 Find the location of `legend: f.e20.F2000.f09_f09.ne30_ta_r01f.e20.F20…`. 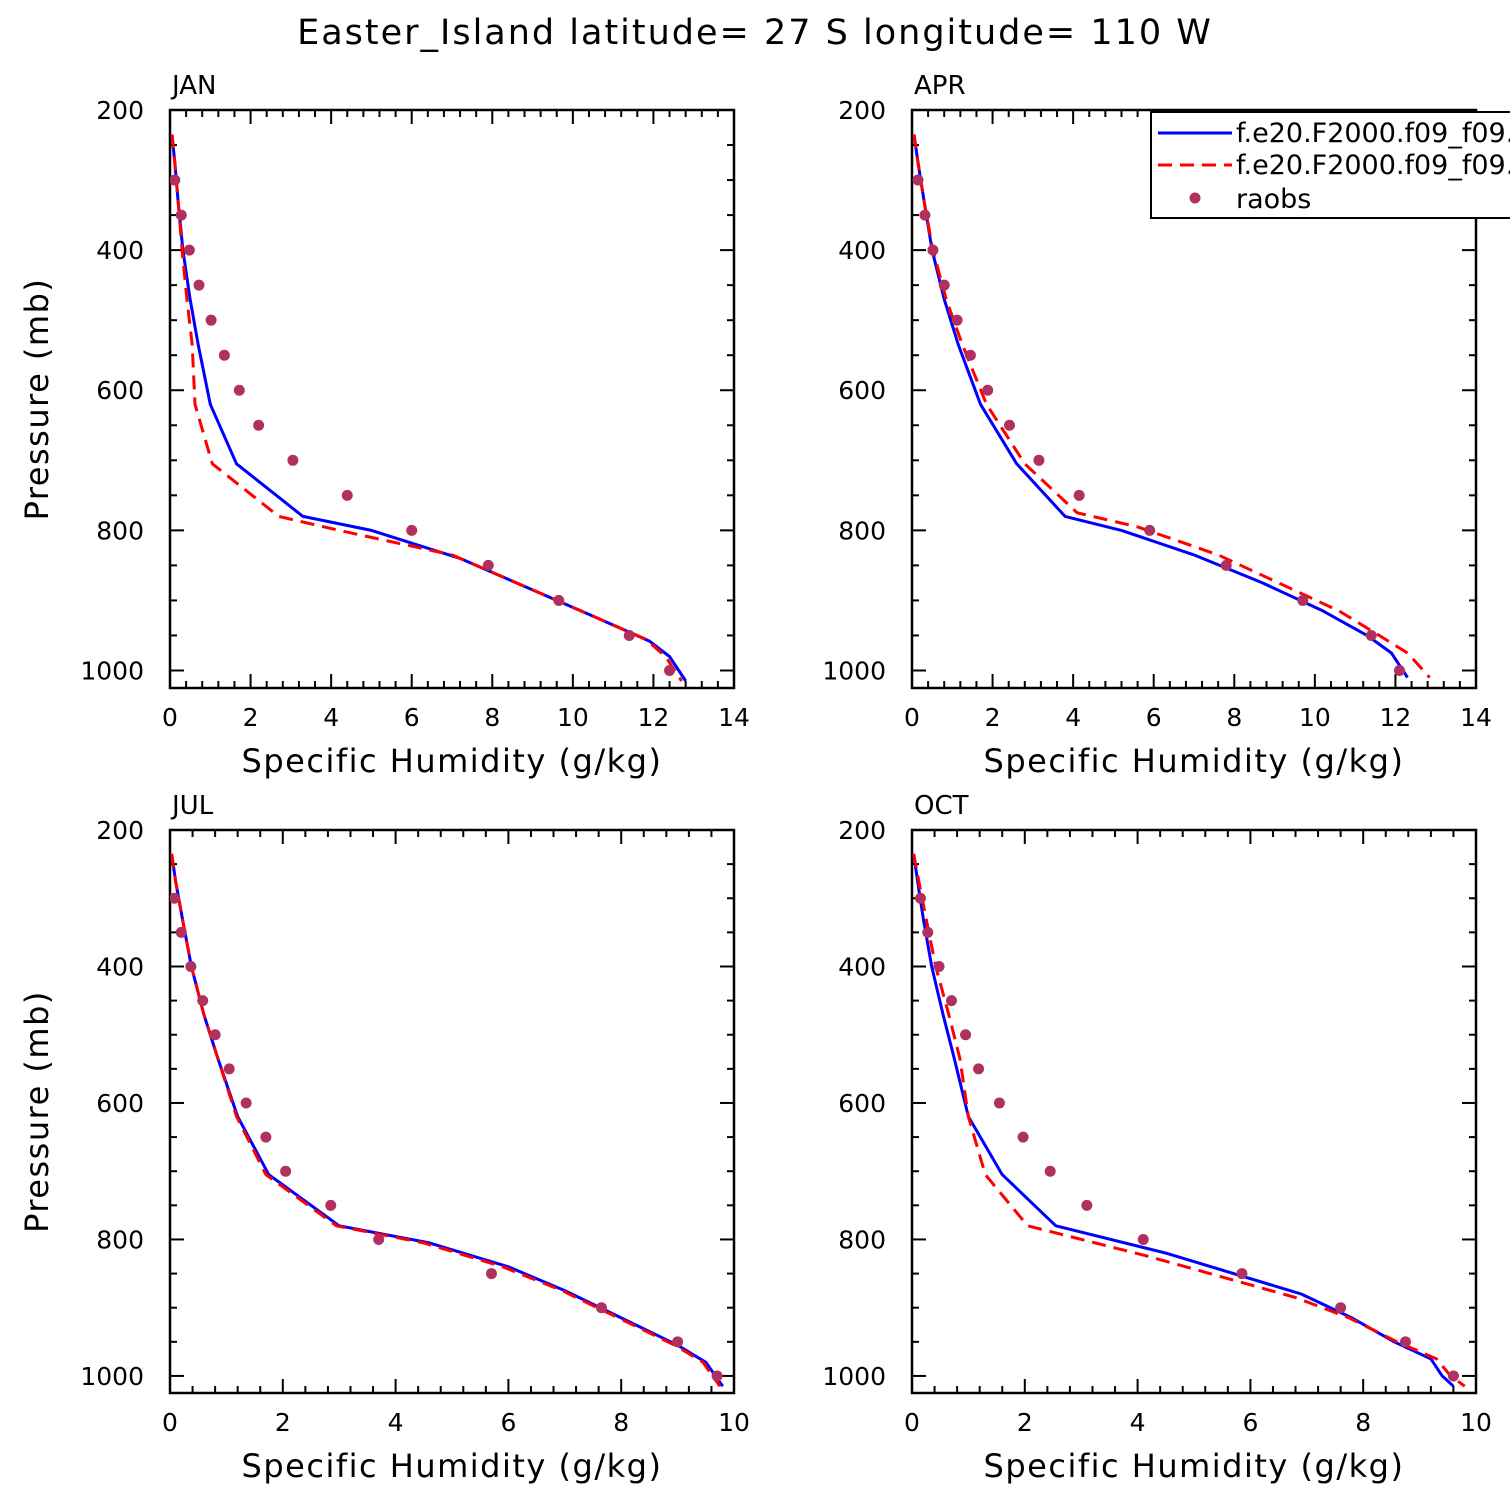

legend: f.e20.F2000.f09_f09.ne30_ta_r01f.e20.F20… is located at coordinates (1330, 165).